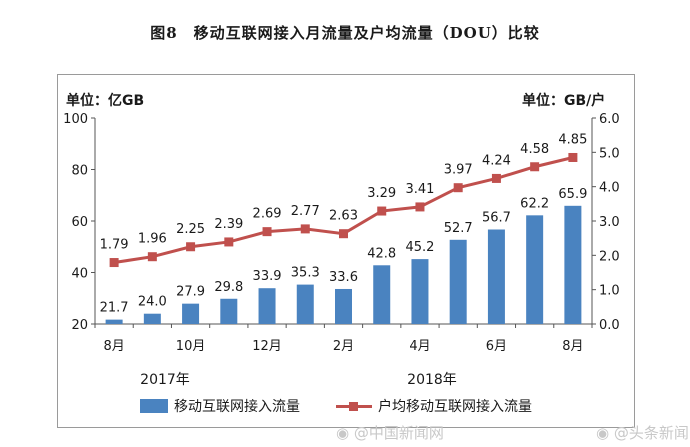  Describe the element at coordinates (534, 149) in the screenshot. I see `line-value-label: 4.58` at that location.